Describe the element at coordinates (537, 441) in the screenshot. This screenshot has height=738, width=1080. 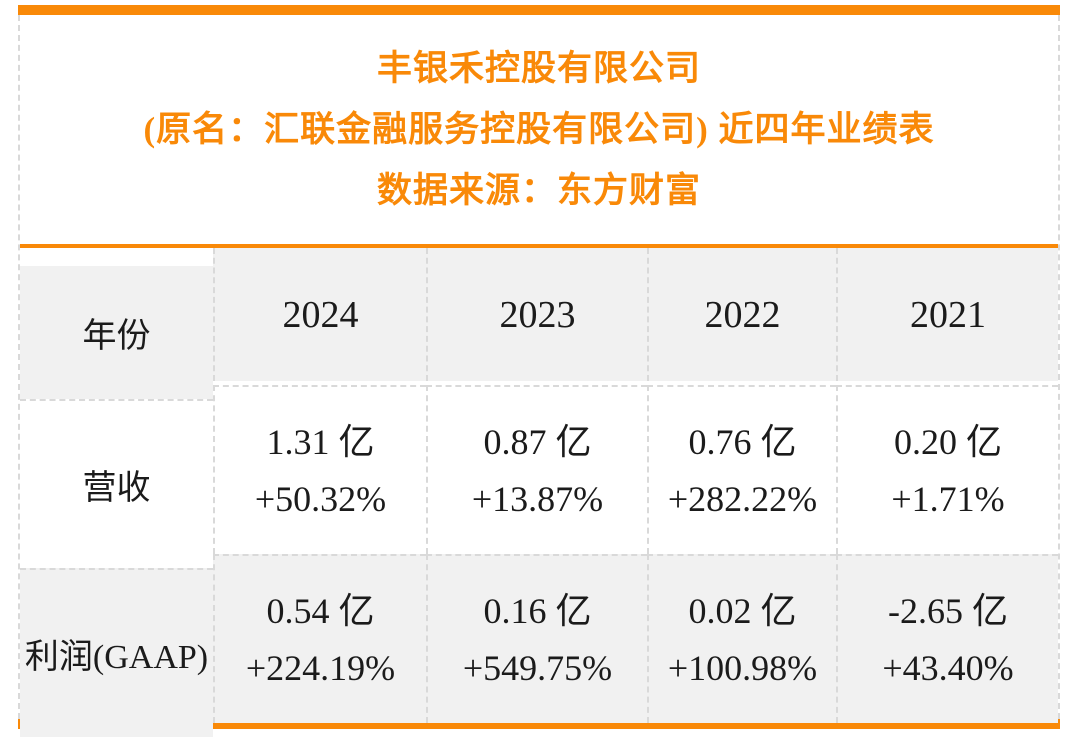
I see `amount-value: 0.87 亿` at that location.